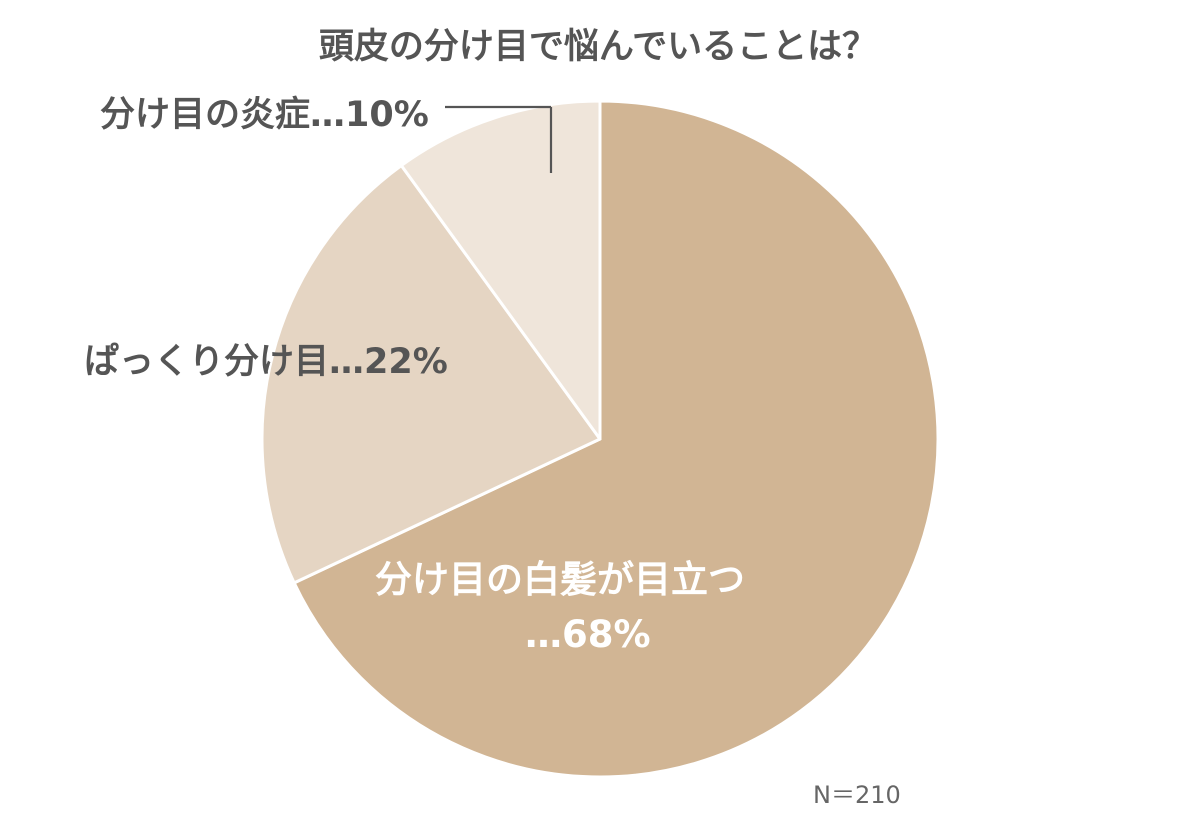 Image resolution: width=1200 pixels, height=826 pixels. I want to click on slice-label-gray-hair-line1: 分け目の白髪が目立つ, so click(560, 579).